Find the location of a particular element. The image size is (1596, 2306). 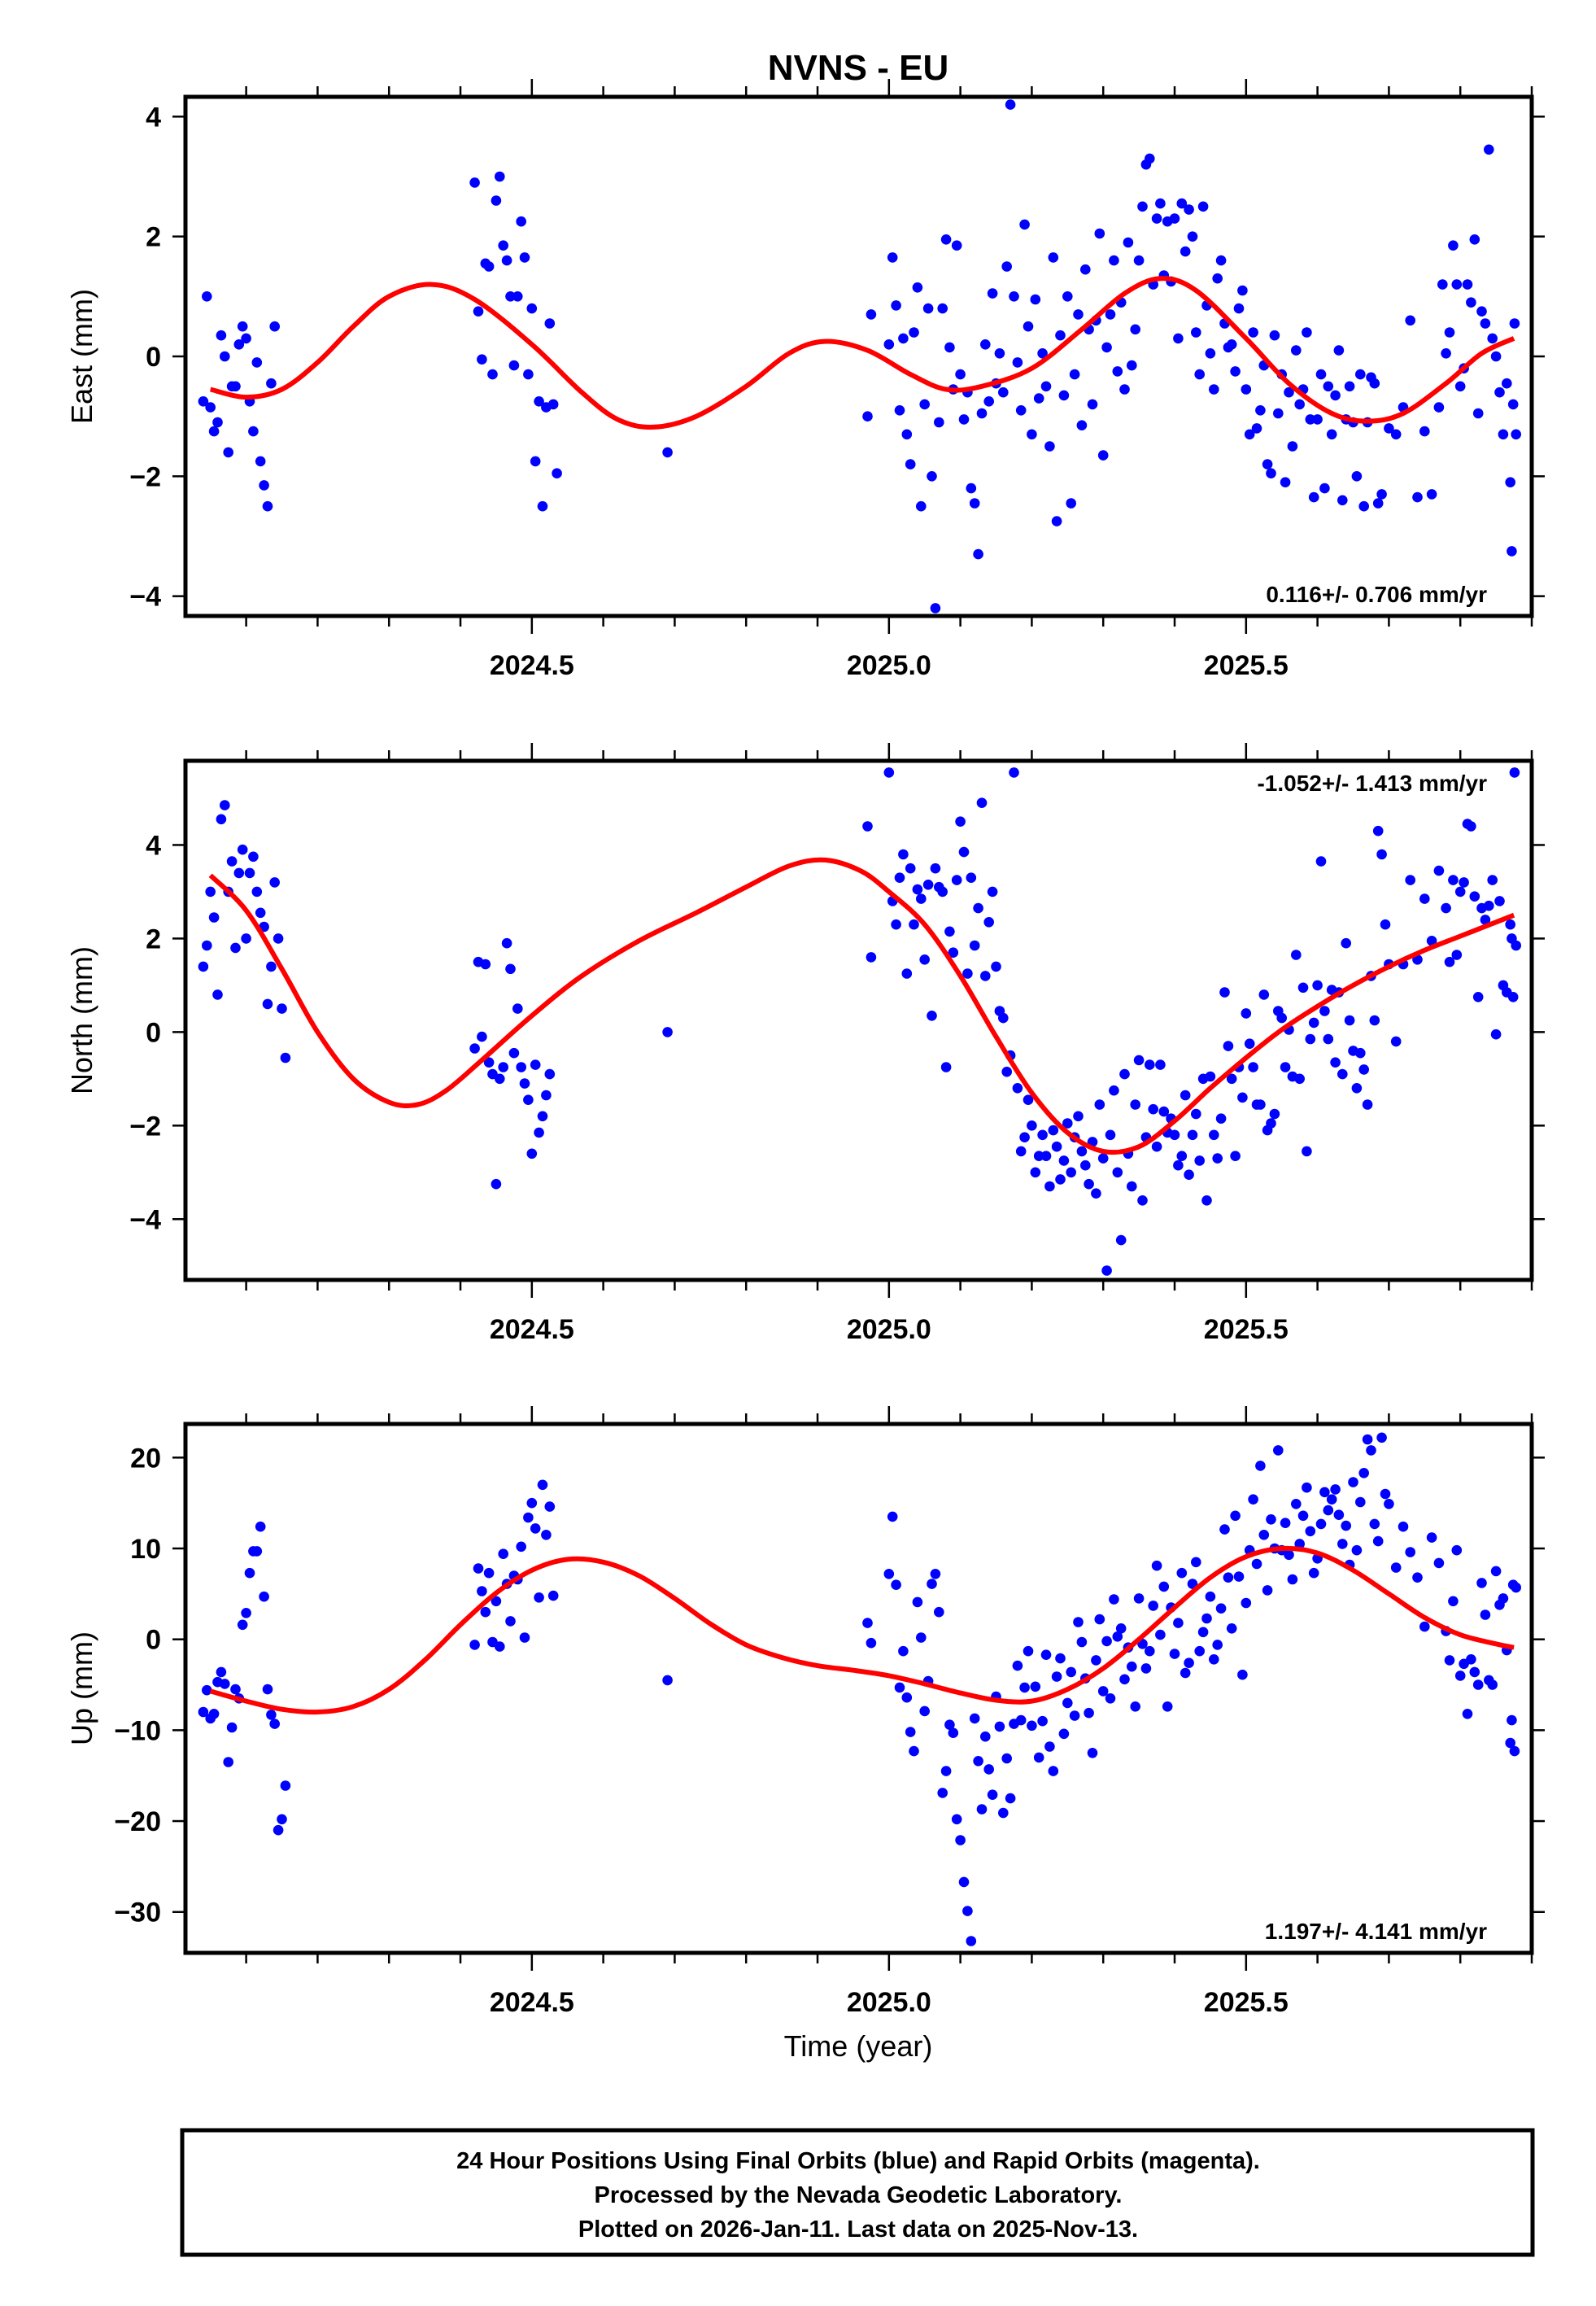

y-tick-label: −2 is located at coordinates (145, 1126).